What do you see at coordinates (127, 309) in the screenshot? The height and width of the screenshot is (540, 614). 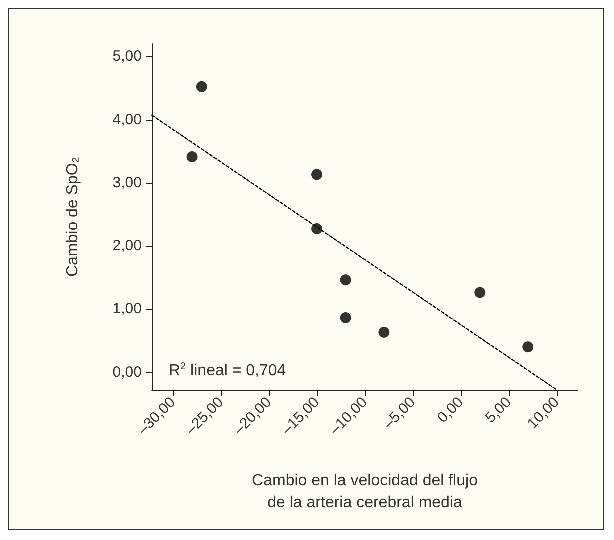 I see `y-tick-label: 1,00` at bounding box center [127, 309].